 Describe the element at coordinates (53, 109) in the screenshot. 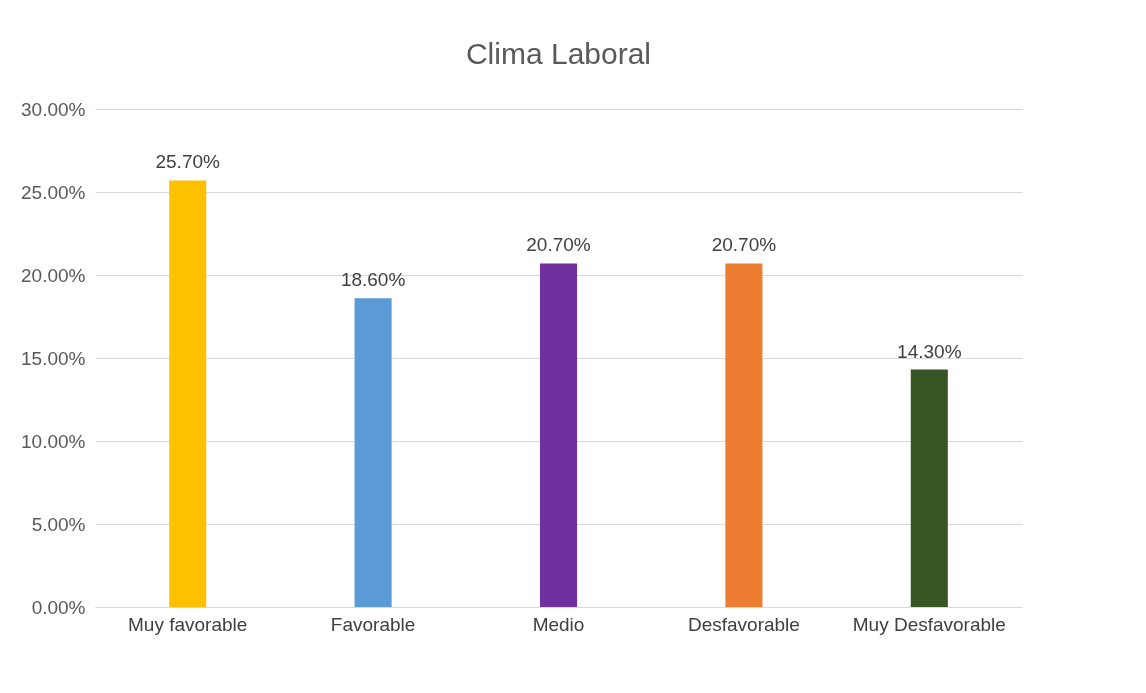

I see `y-tick-label: 30.00%` at that location.